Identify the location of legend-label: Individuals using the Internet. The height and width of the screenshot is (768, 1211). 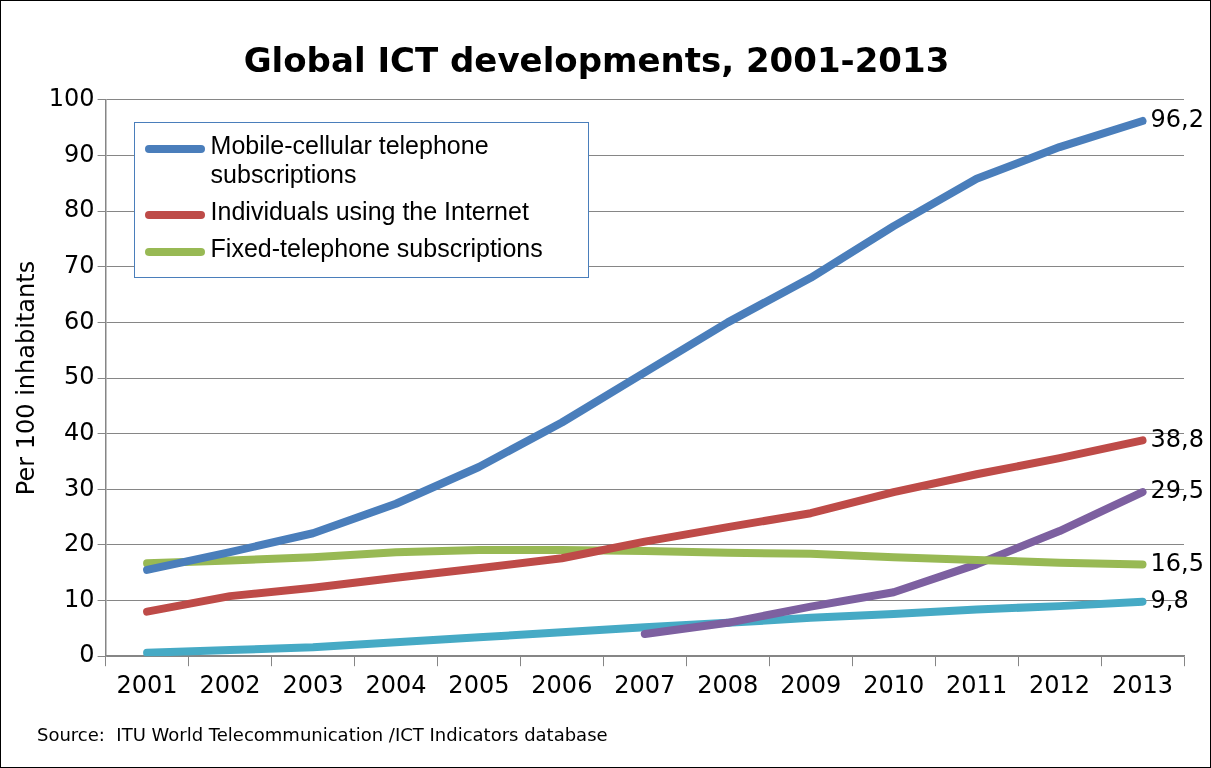
(369, 211).